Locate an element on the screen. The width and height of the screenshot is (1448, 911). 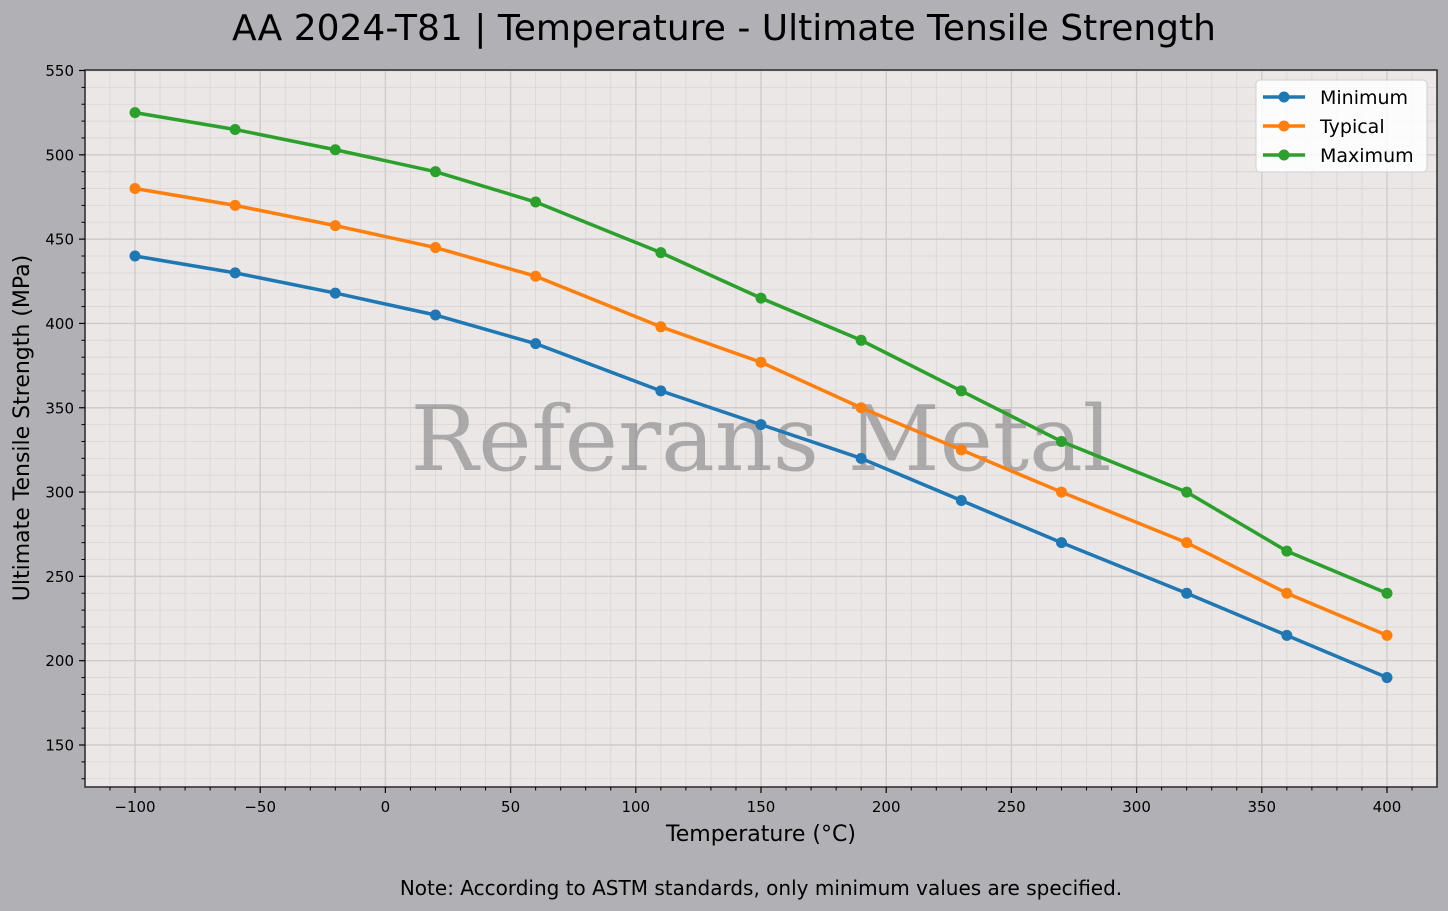
legend-label: Maximum is located at coordinates (1367, 156).